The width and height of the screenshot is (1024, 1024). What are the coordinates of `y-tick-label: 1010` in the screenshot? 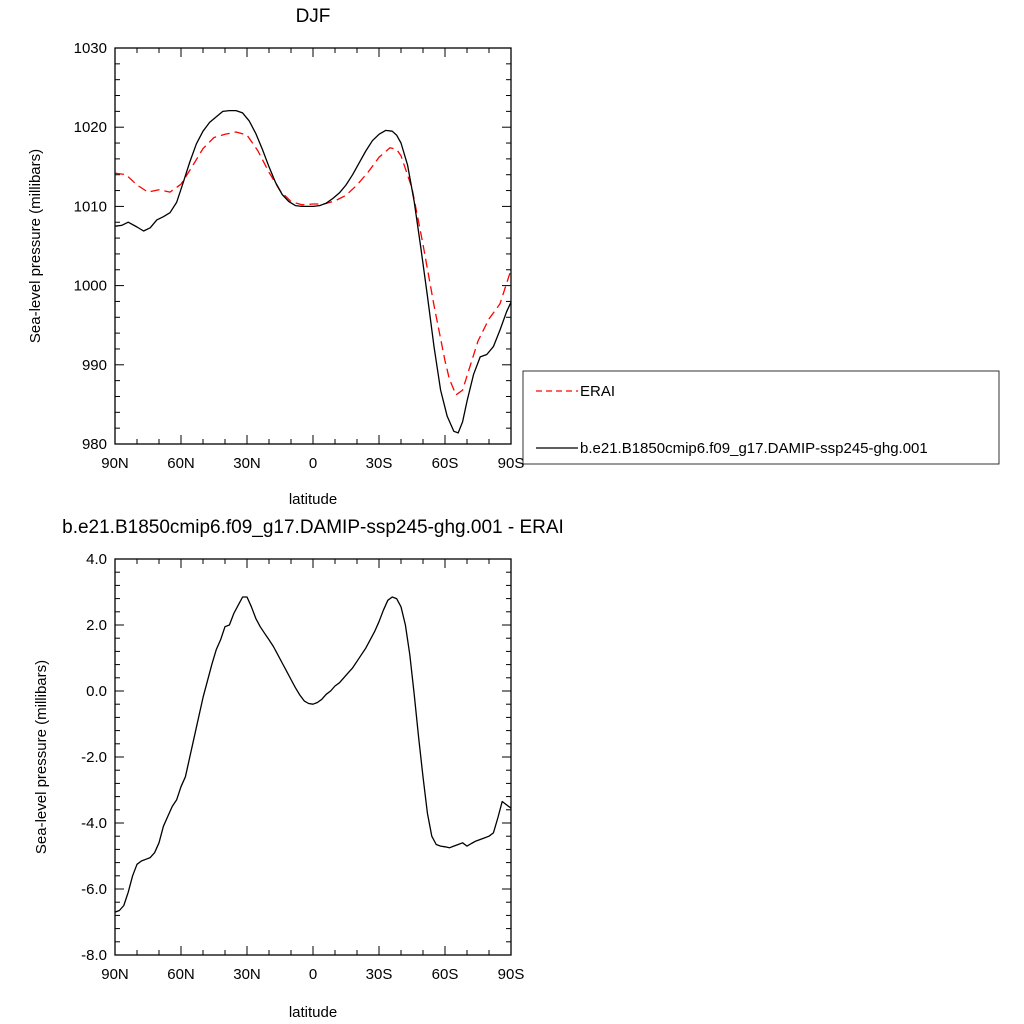 It's located at (90, 206).